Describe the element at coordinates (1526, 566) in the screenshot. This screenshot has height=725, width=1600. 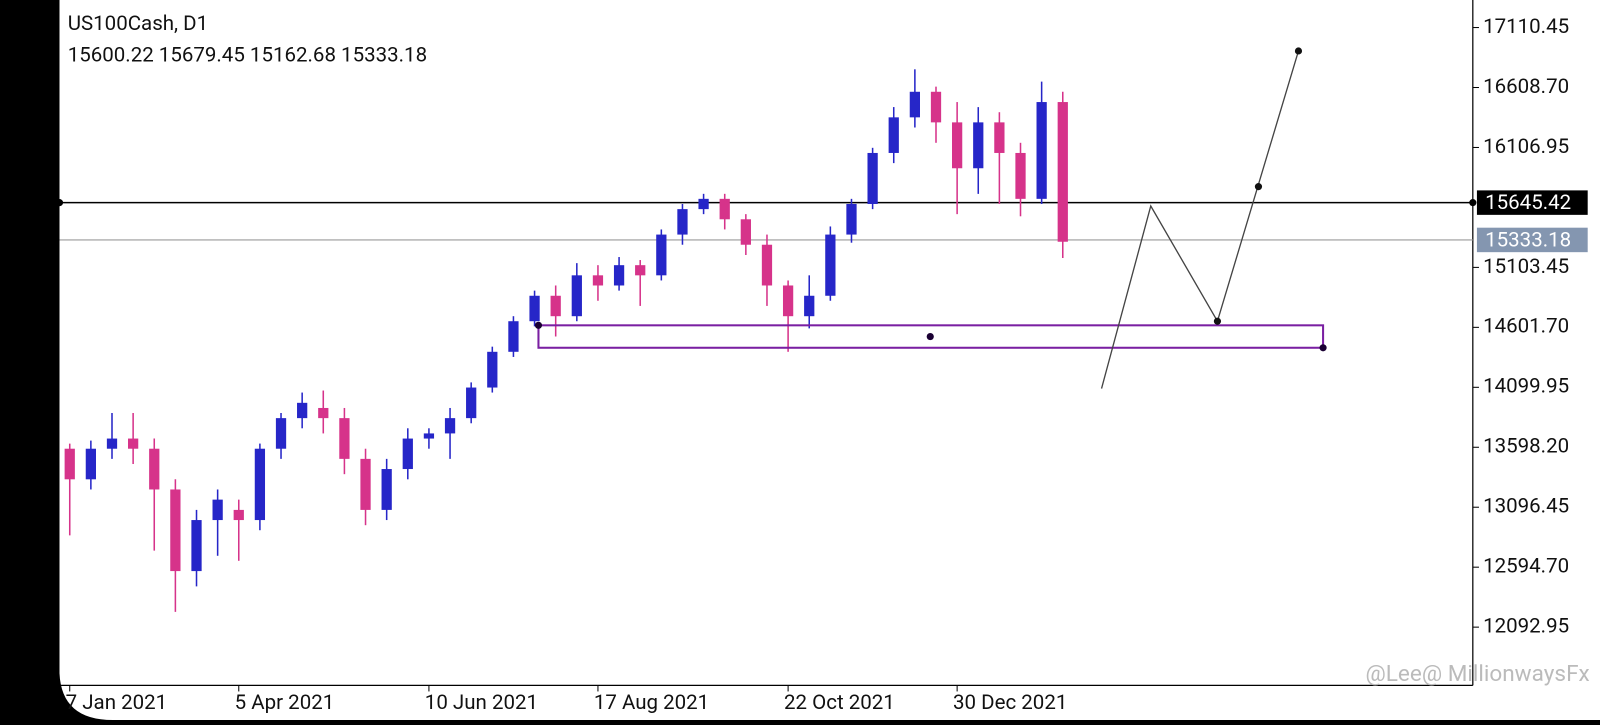
I see `y-tick-label: 12594.70` at that location.